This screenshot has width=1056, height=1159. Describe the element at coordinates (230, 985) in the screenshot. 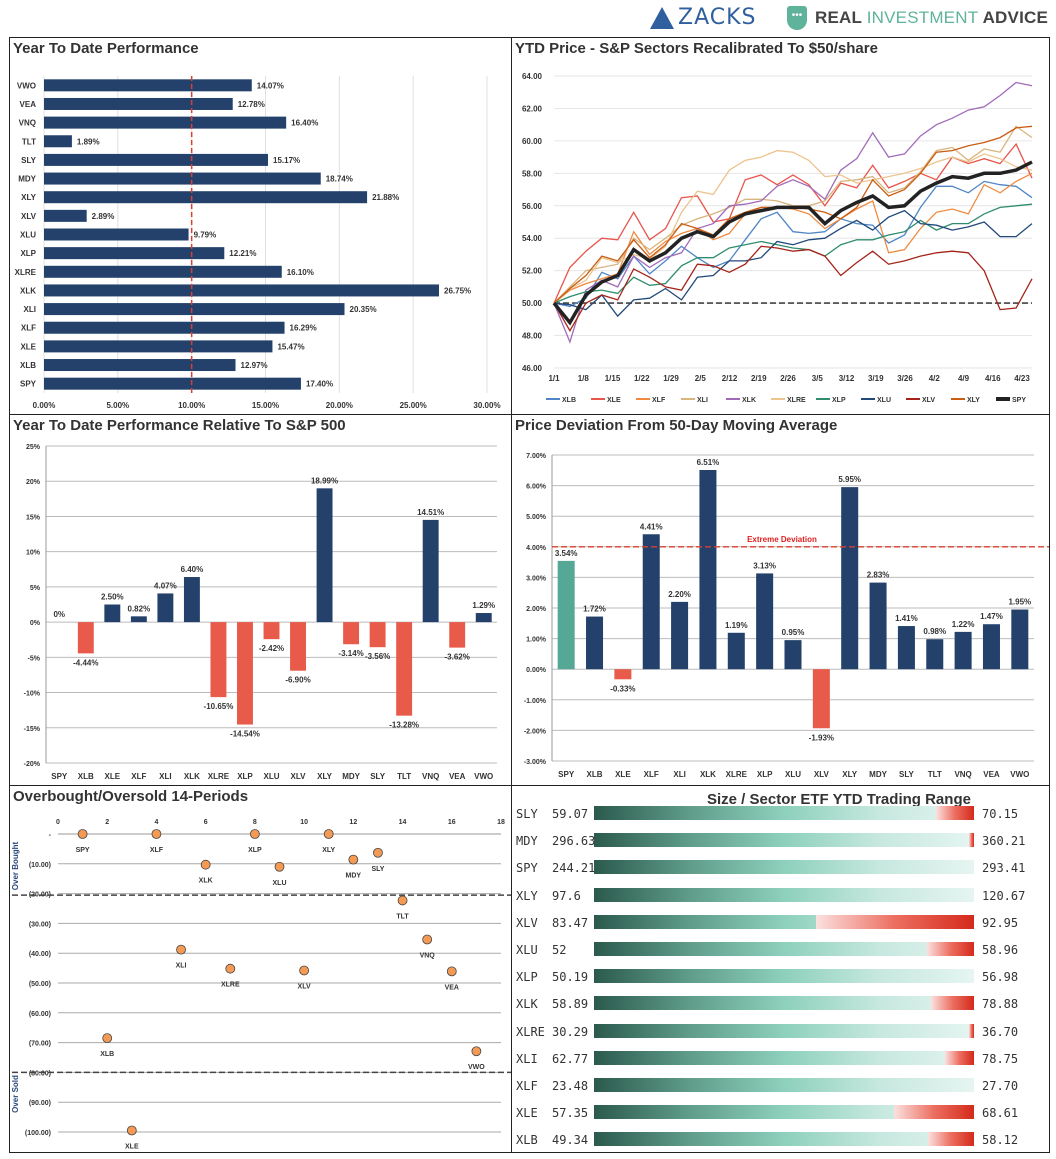

I see `point-label: XLRE` at that location.